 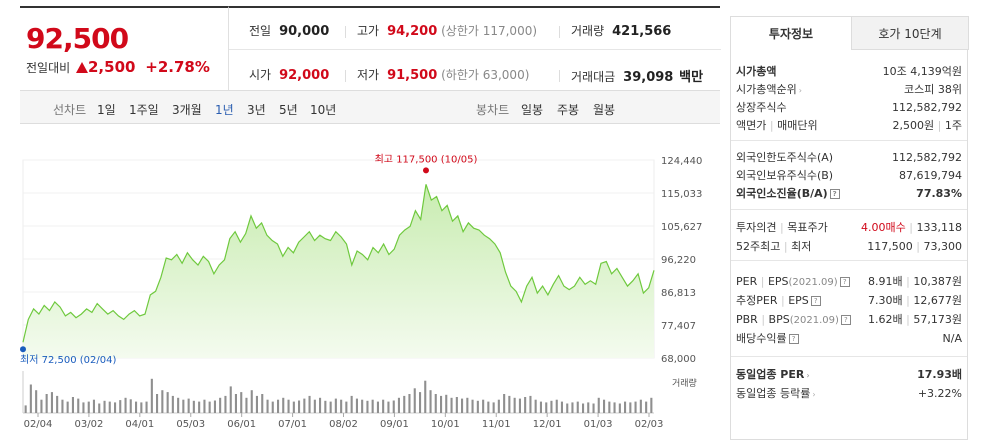 What do you see at coordinates (747, 281) in the screenshot?
I see `per-label: PER` at bounding box center [747, 281].